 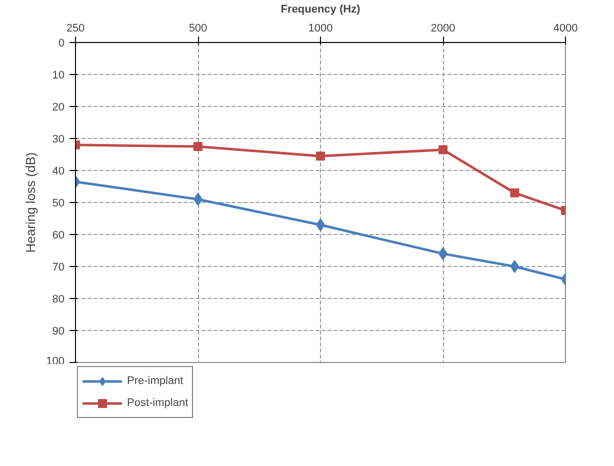 What do you see at coordinates (58, 236) in the screenshot?
I see `y-tick-label: 60` at bounding box center [58, 236].